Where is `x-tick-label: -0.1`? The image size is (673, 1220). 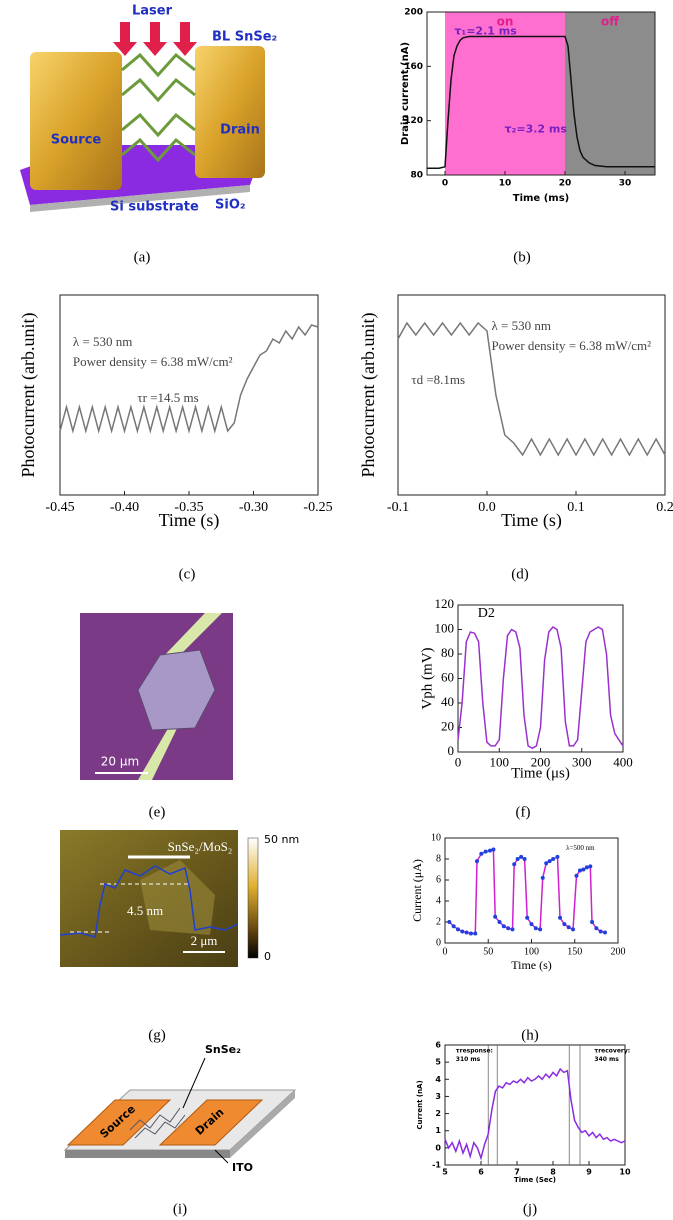
x-tick-label: -0.1 is located at coordinates (398, 507).